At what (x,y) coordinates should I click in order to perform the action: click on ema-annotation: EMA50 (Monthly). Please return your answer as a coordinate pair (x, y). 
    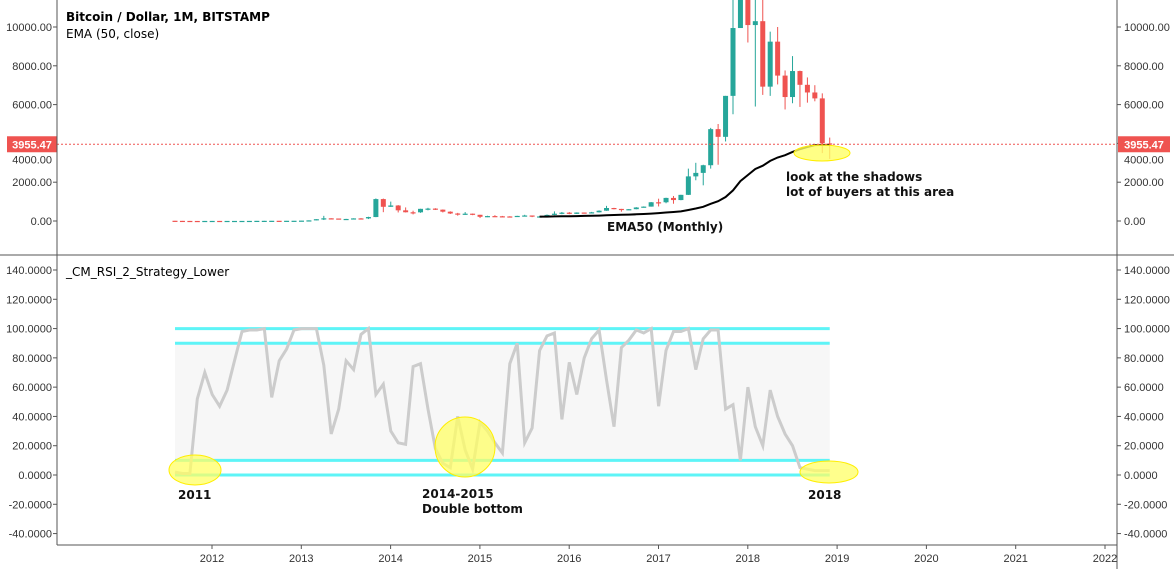
    Looking at the image, I should click on (665, 227).